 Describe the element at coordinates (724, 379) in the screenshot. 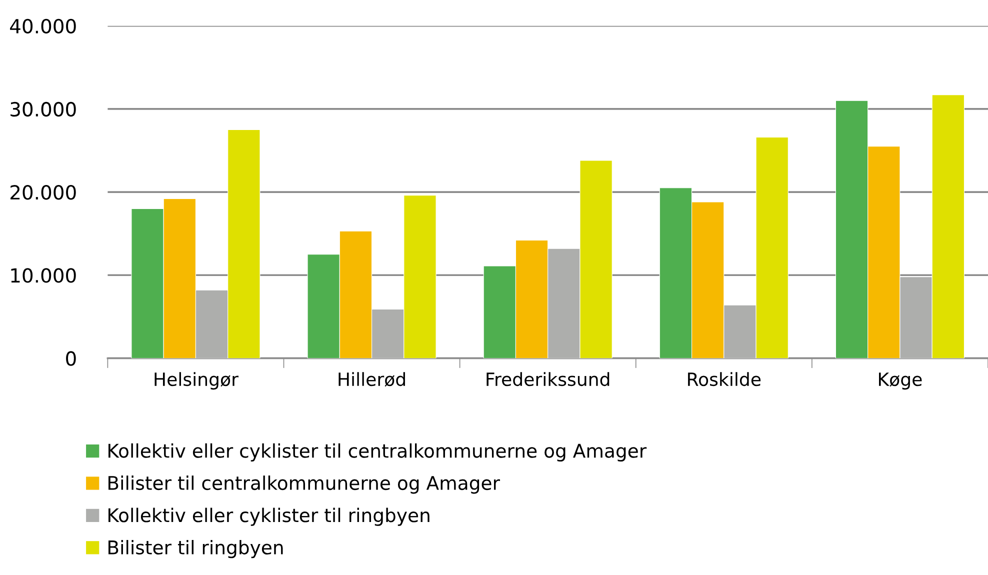

I see `x-tick-label: Roskilde` at that location.